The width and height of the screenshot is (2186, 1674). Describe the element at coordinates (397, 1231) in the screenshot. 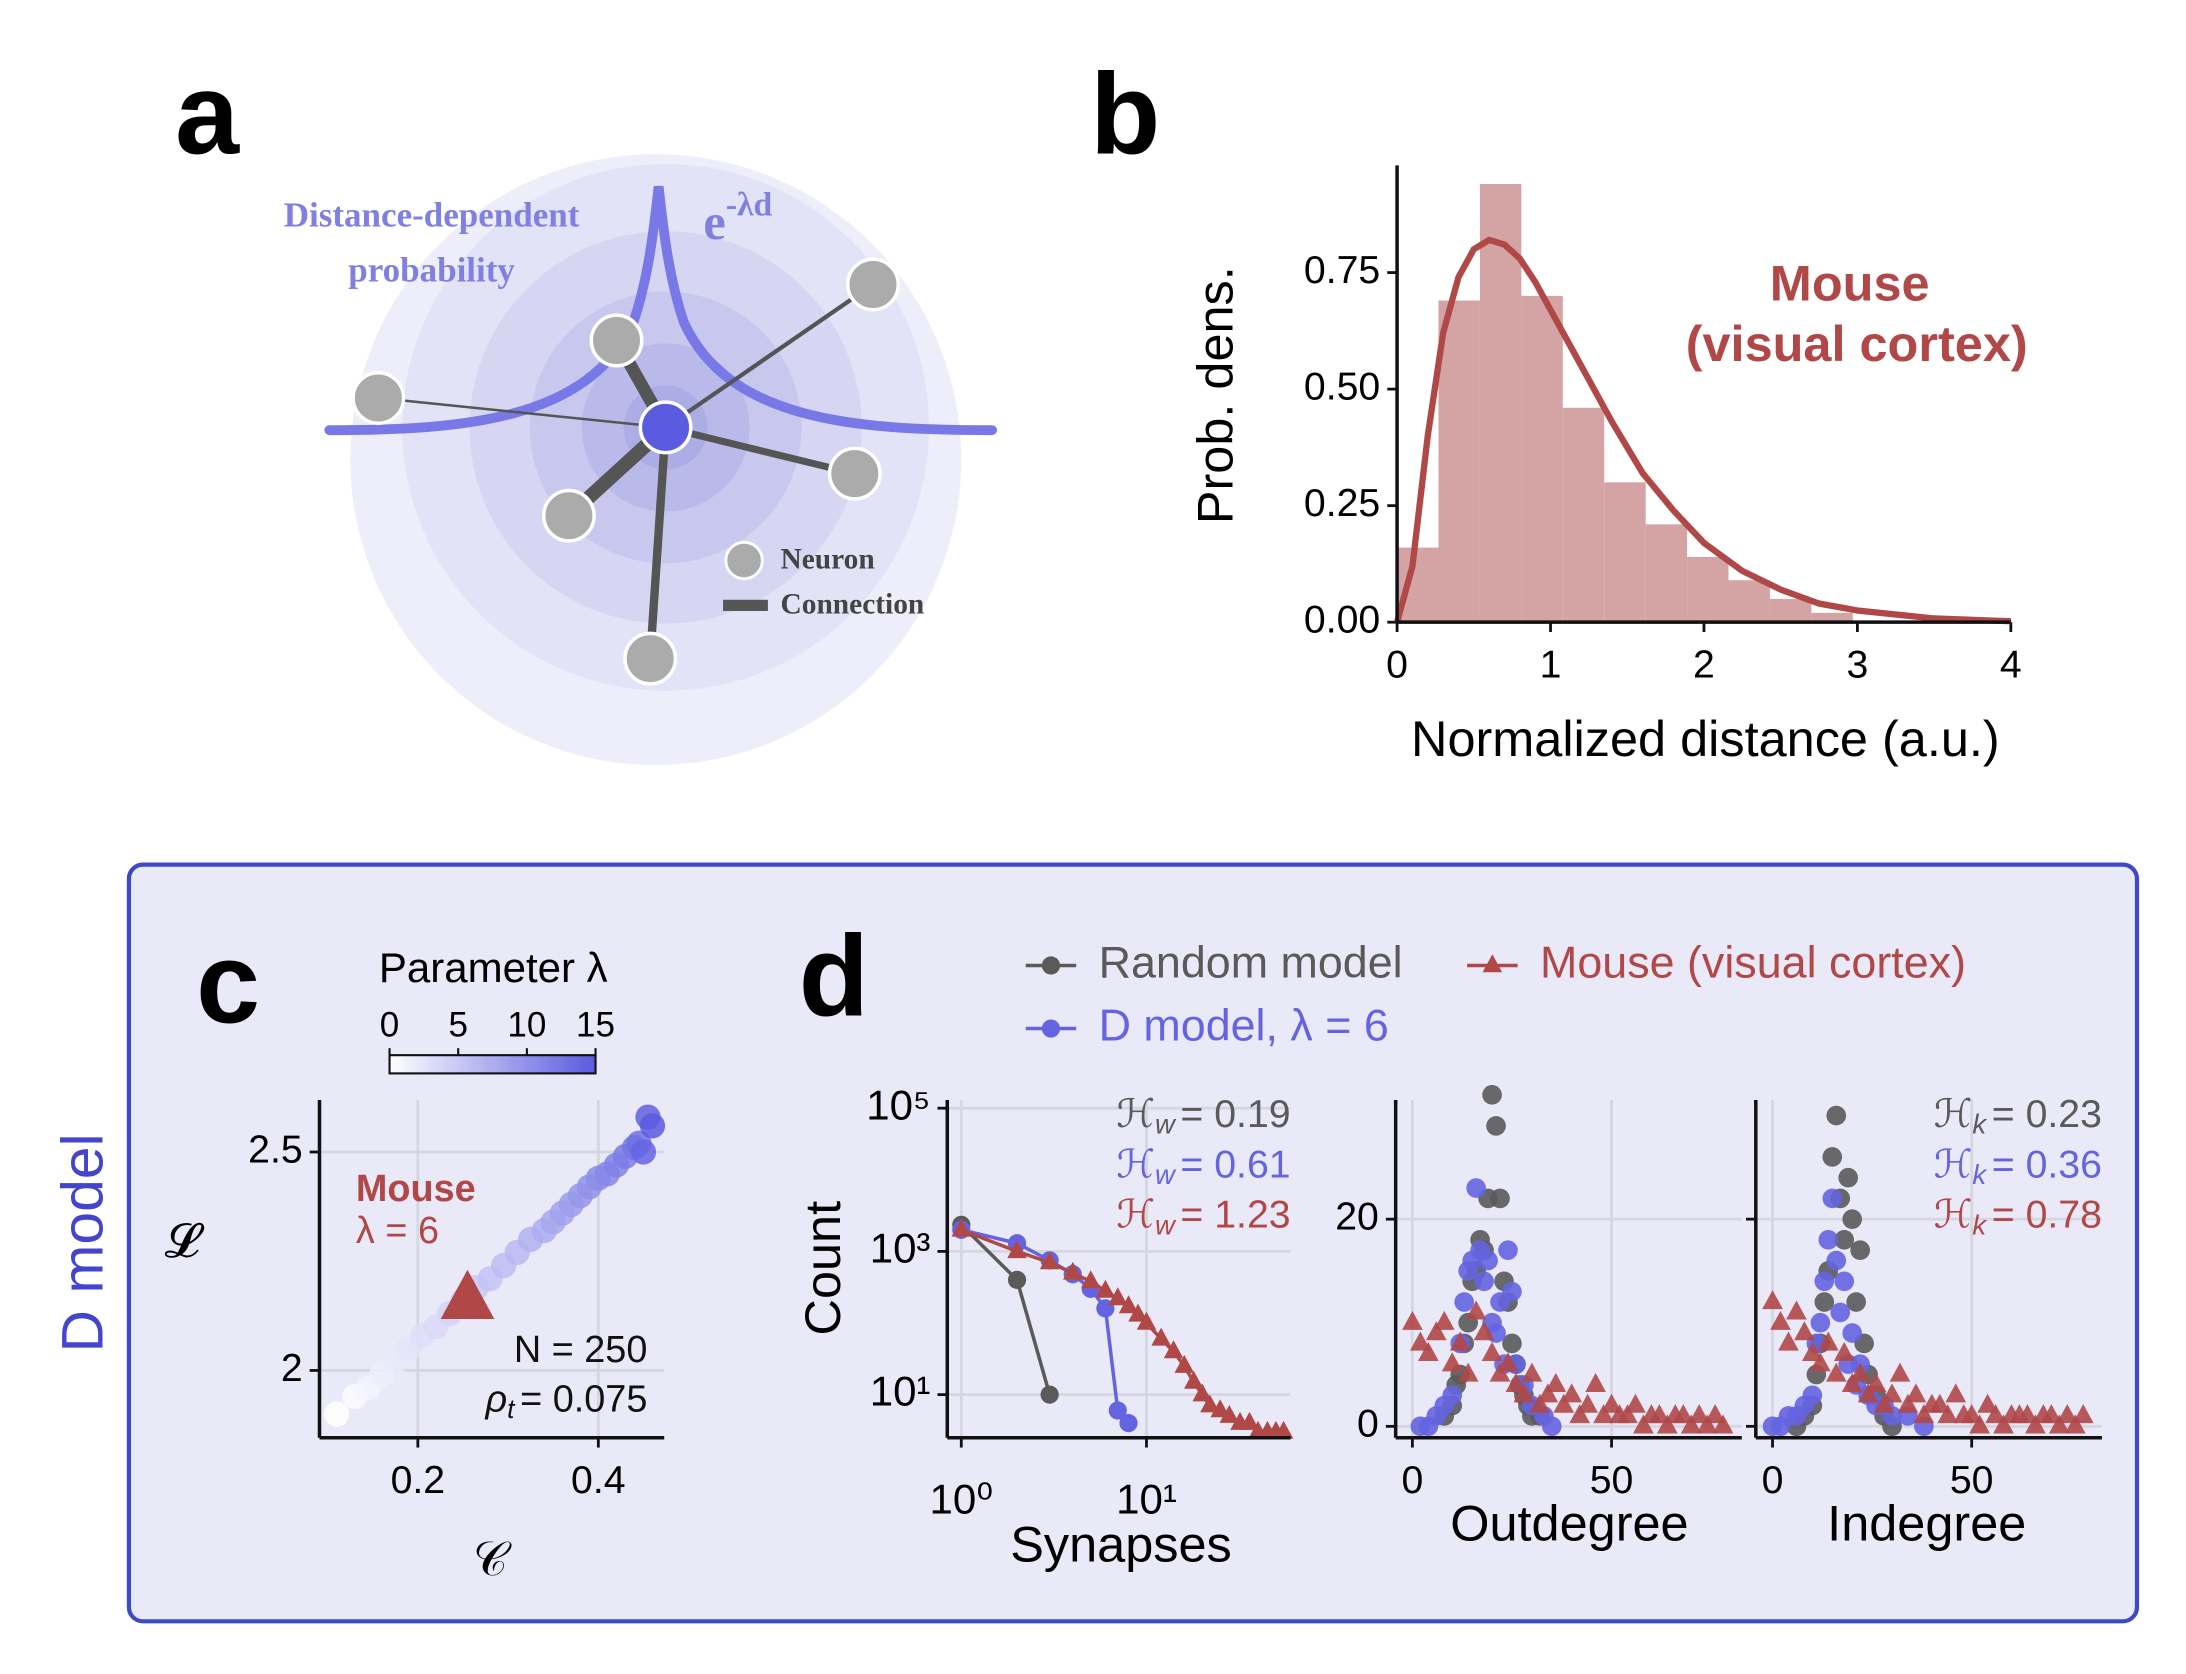

I see `annotation: λ = 6` at that location.